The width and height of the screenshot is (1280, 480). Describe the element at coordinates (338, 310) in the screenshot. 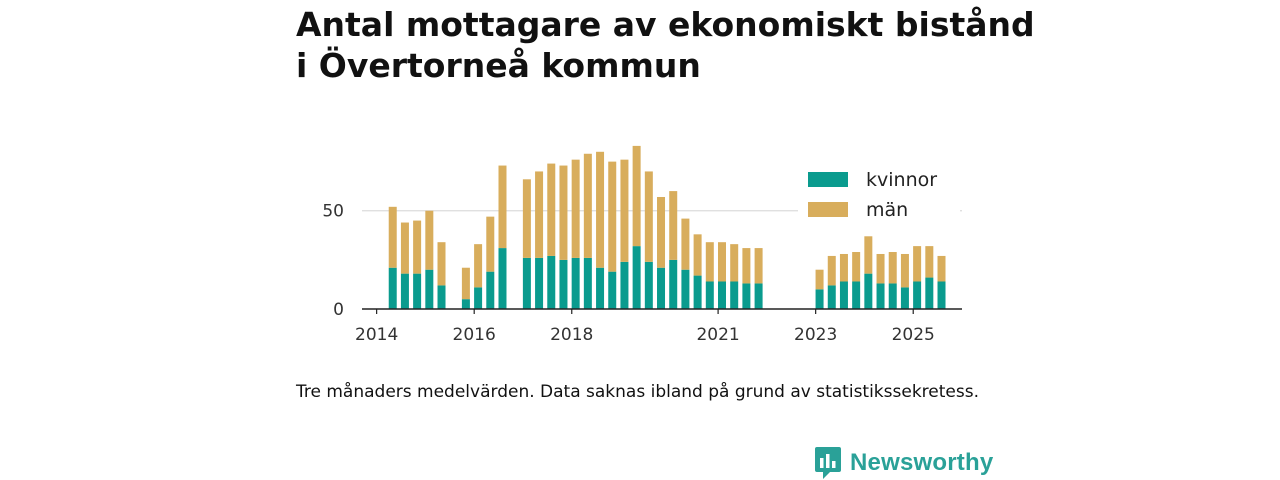

I see `y-tick-label-0: 0` at that location.